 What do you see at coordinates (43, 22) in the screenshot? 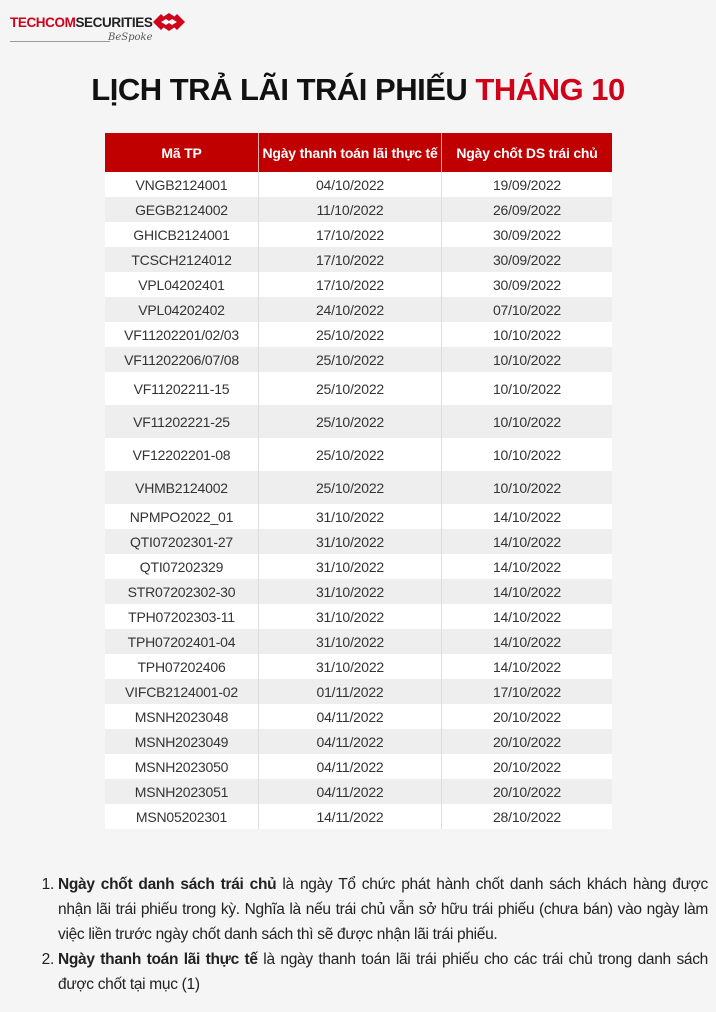
I see `logo-text-techcom: TECHCOM` at bounding box center [43, 22].